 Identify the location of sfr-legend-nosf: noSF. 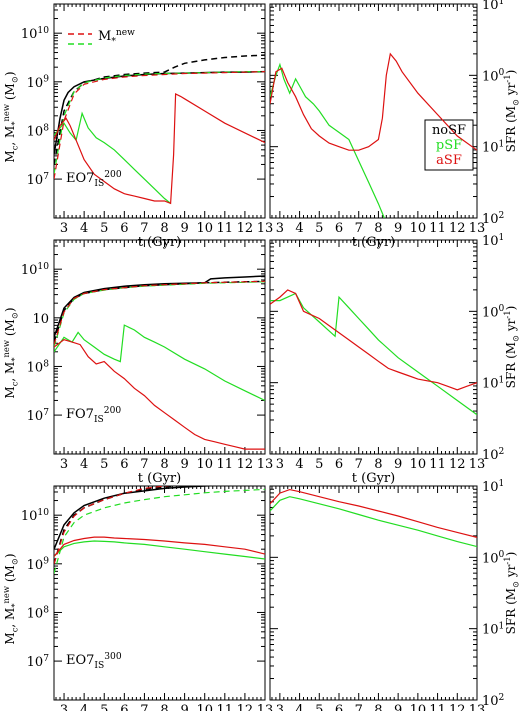
(449, 130).